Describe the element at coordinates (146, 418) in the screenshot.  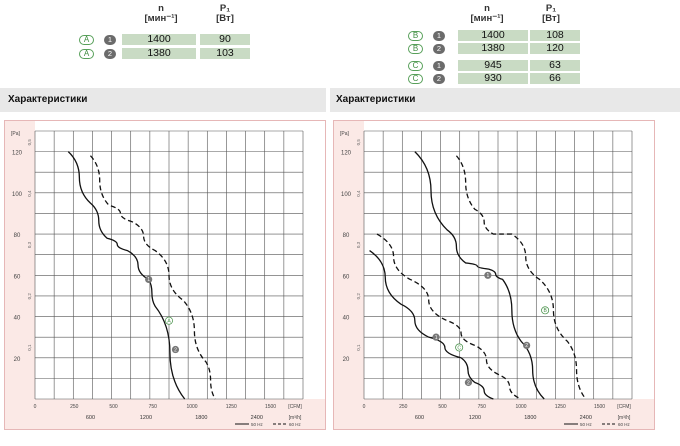
I see `x-bottom-tick-label: 1200` at that location.